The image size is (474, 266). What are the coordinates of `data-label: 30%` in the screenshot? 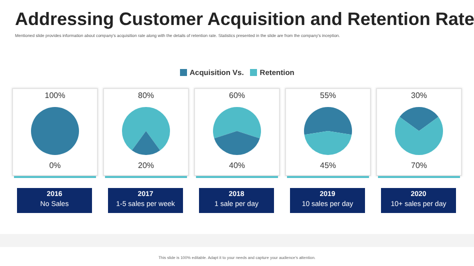 It's located at (419, 95).